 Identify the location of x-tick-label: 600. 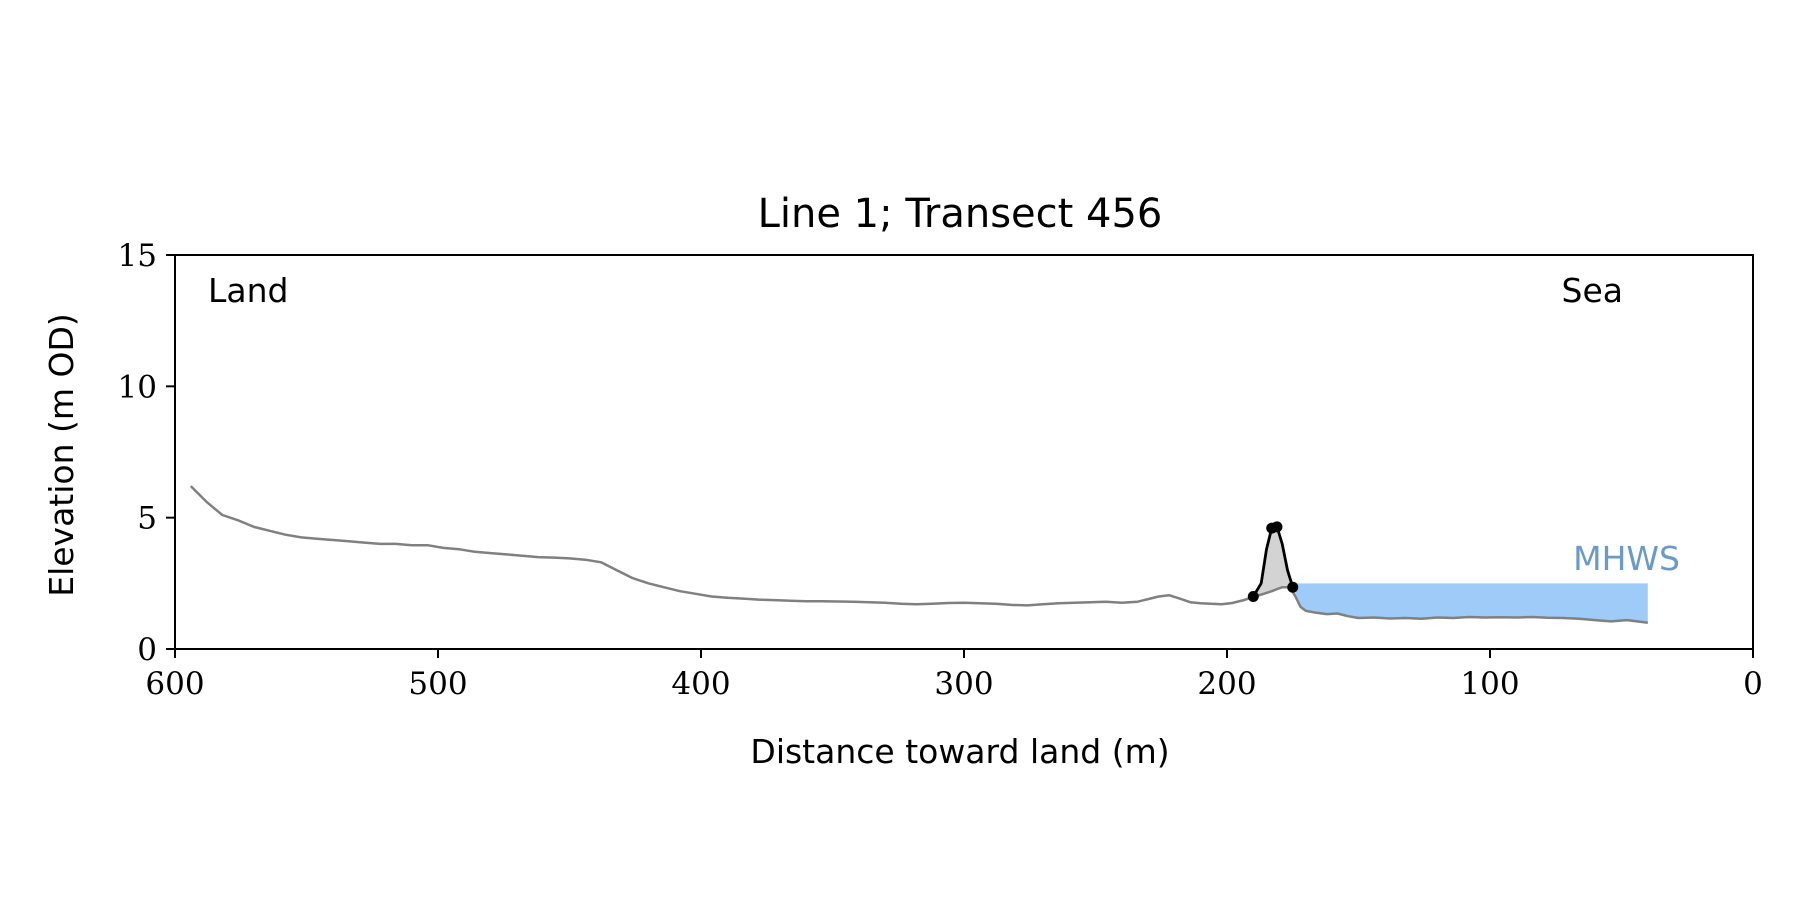
(174, 684).